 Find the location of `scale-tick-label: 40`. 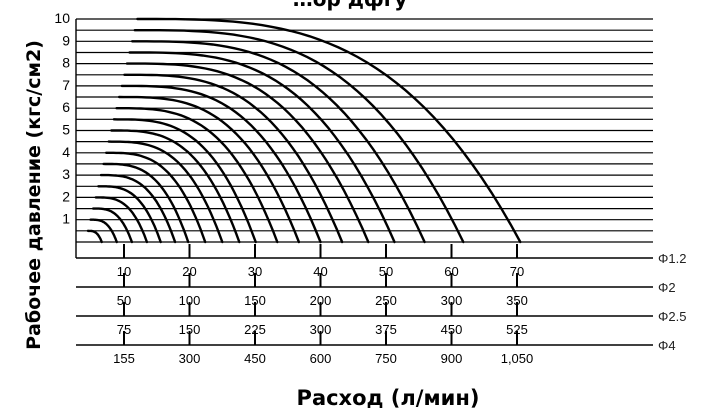

scale-tick-label: 40 is located at coordinates (320, 271).